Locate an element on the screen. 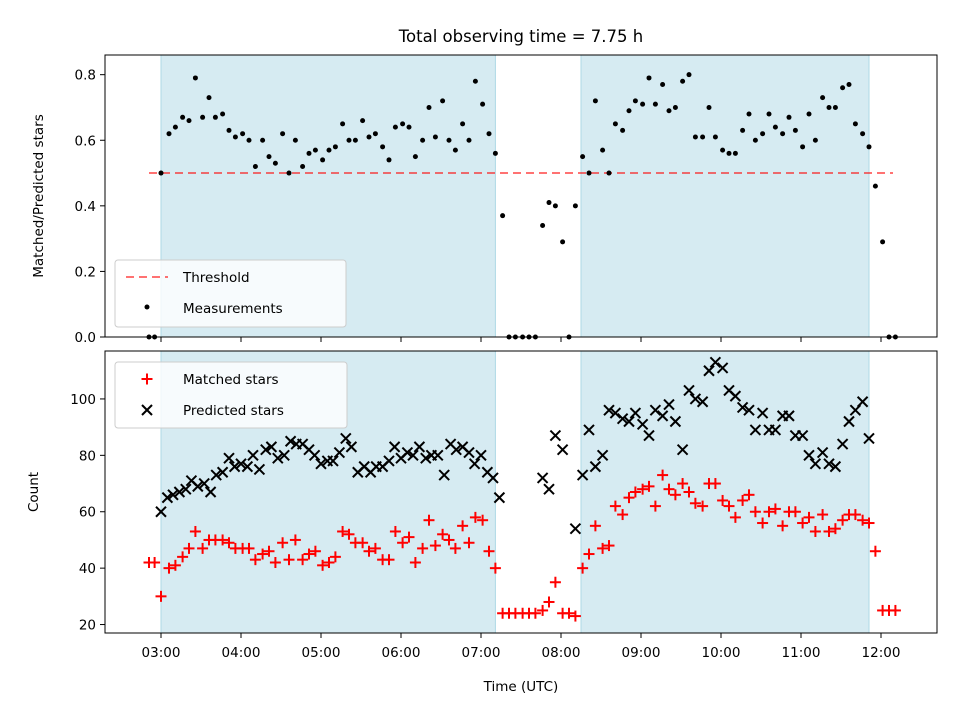  y-tick-label: 0.2 is located at coordinates (85, 272).